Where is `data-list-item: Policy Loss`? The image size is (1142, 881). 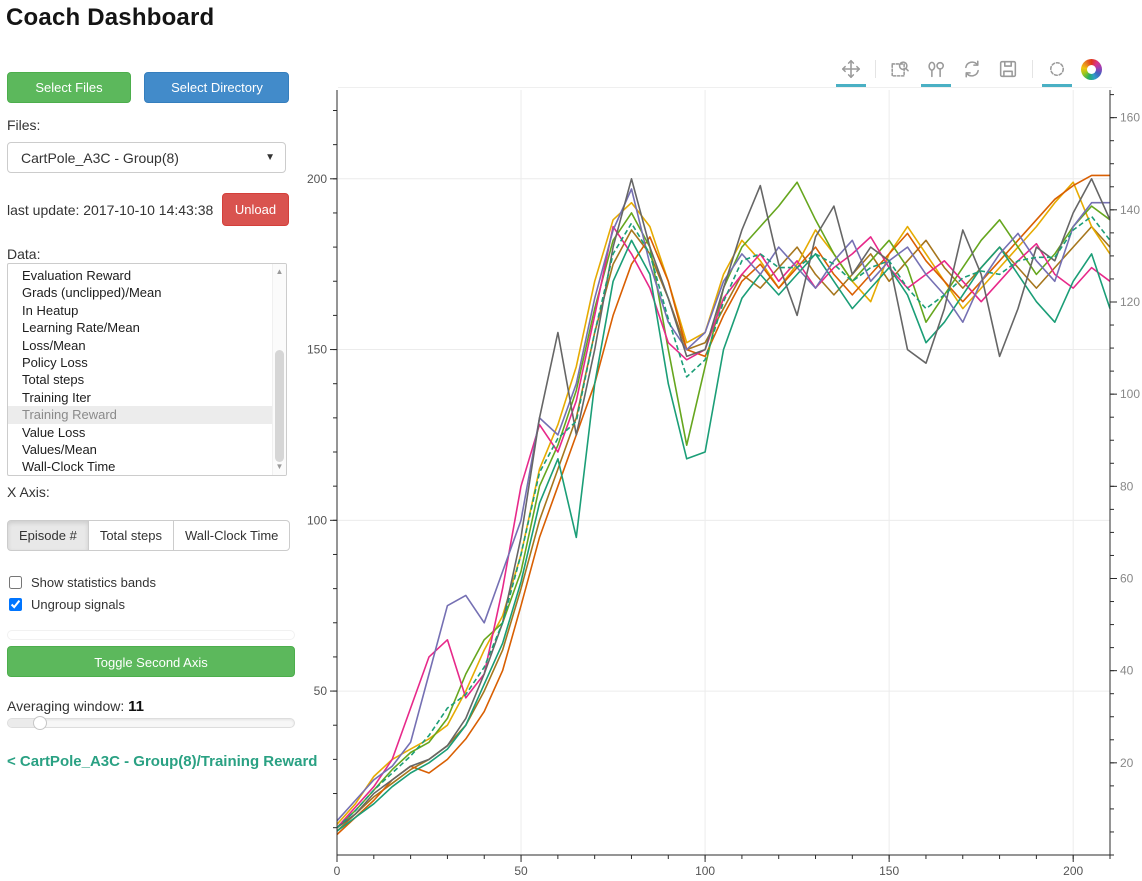
data-list-item: Policy Loss is located at coordinates (55, 363).